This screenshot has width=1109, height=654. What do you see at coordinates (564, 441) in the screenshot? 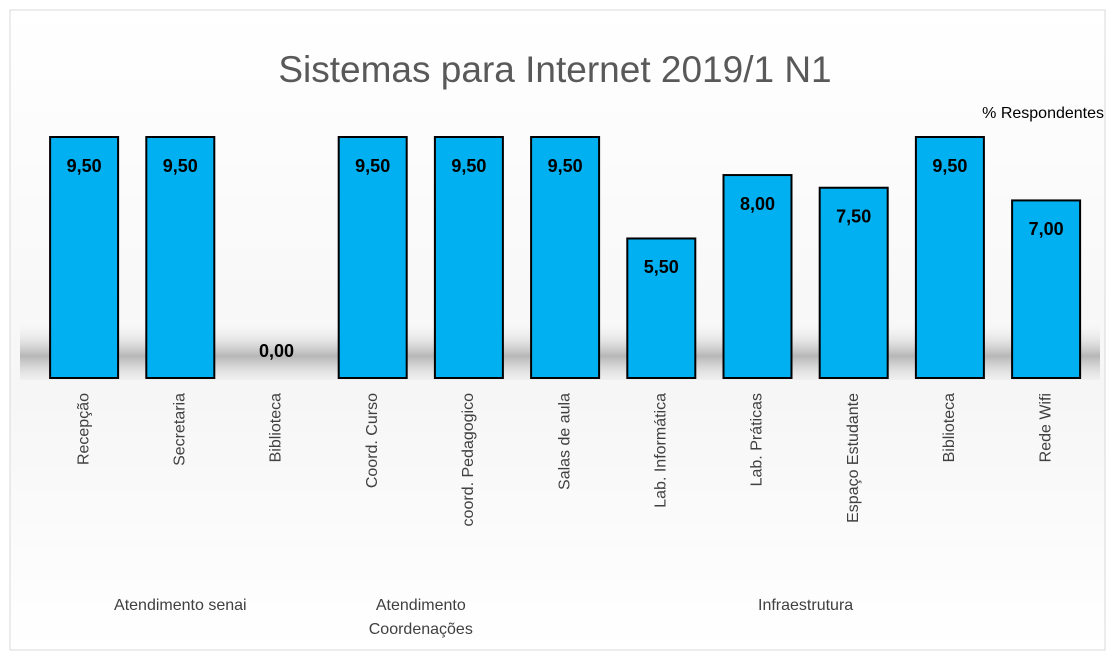
I see `x-tick-label: Salas de aula` at bounding box center [564, 441].